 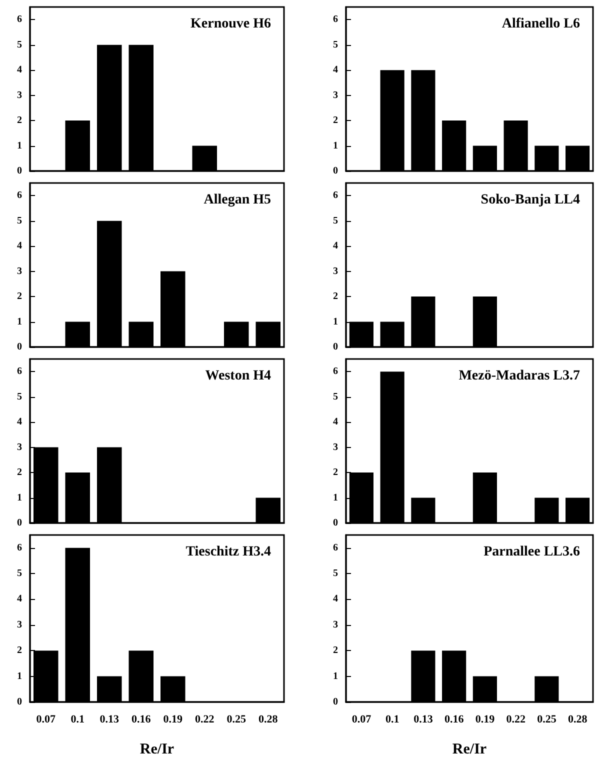 I want to click on text: Soko-Banja LL4, so click(x=530, y=200).